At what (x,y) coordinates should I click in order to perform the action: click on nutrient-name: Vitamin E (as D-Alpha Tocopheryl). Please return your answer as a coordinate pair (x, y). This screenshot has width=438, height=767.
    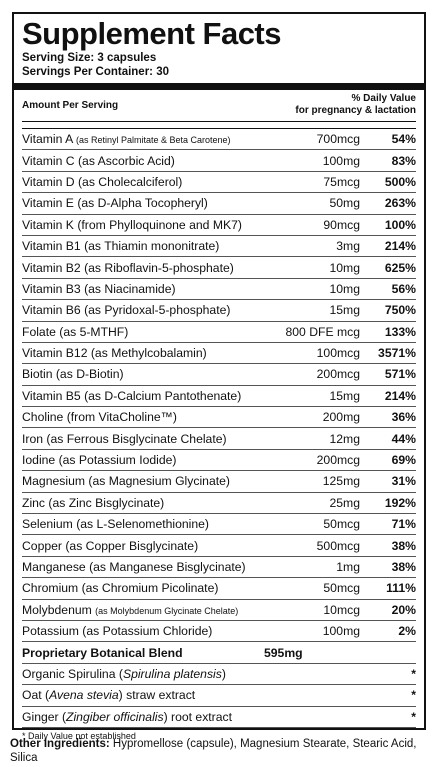
    Looking at the image, I should click on (143, 203).